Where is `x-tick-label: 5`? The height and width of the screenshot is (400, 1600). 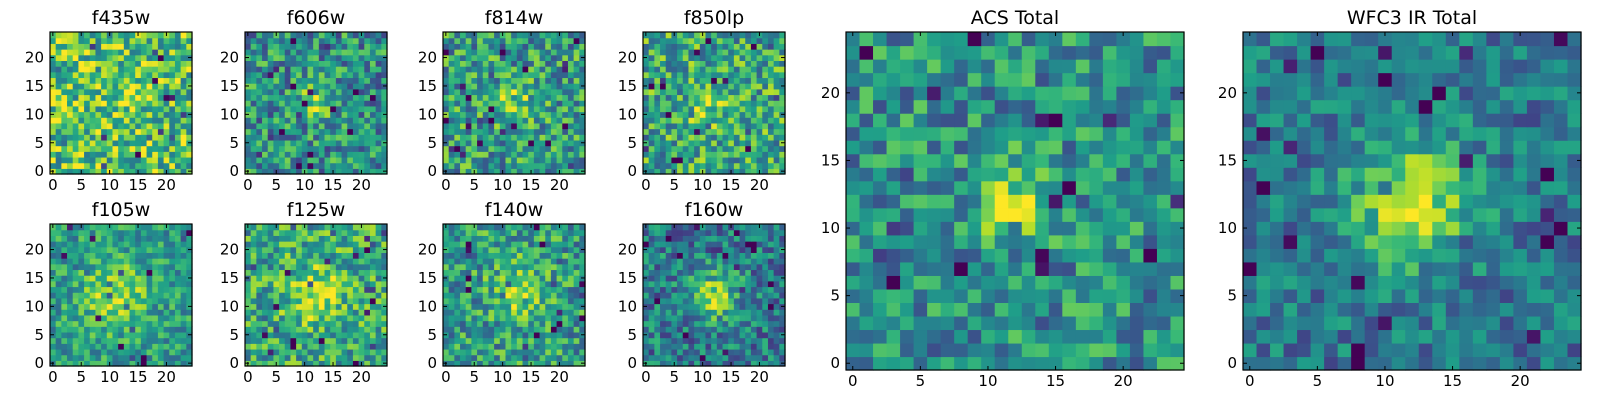 x-tick-label: 5 is located at coordinates (81, 377).